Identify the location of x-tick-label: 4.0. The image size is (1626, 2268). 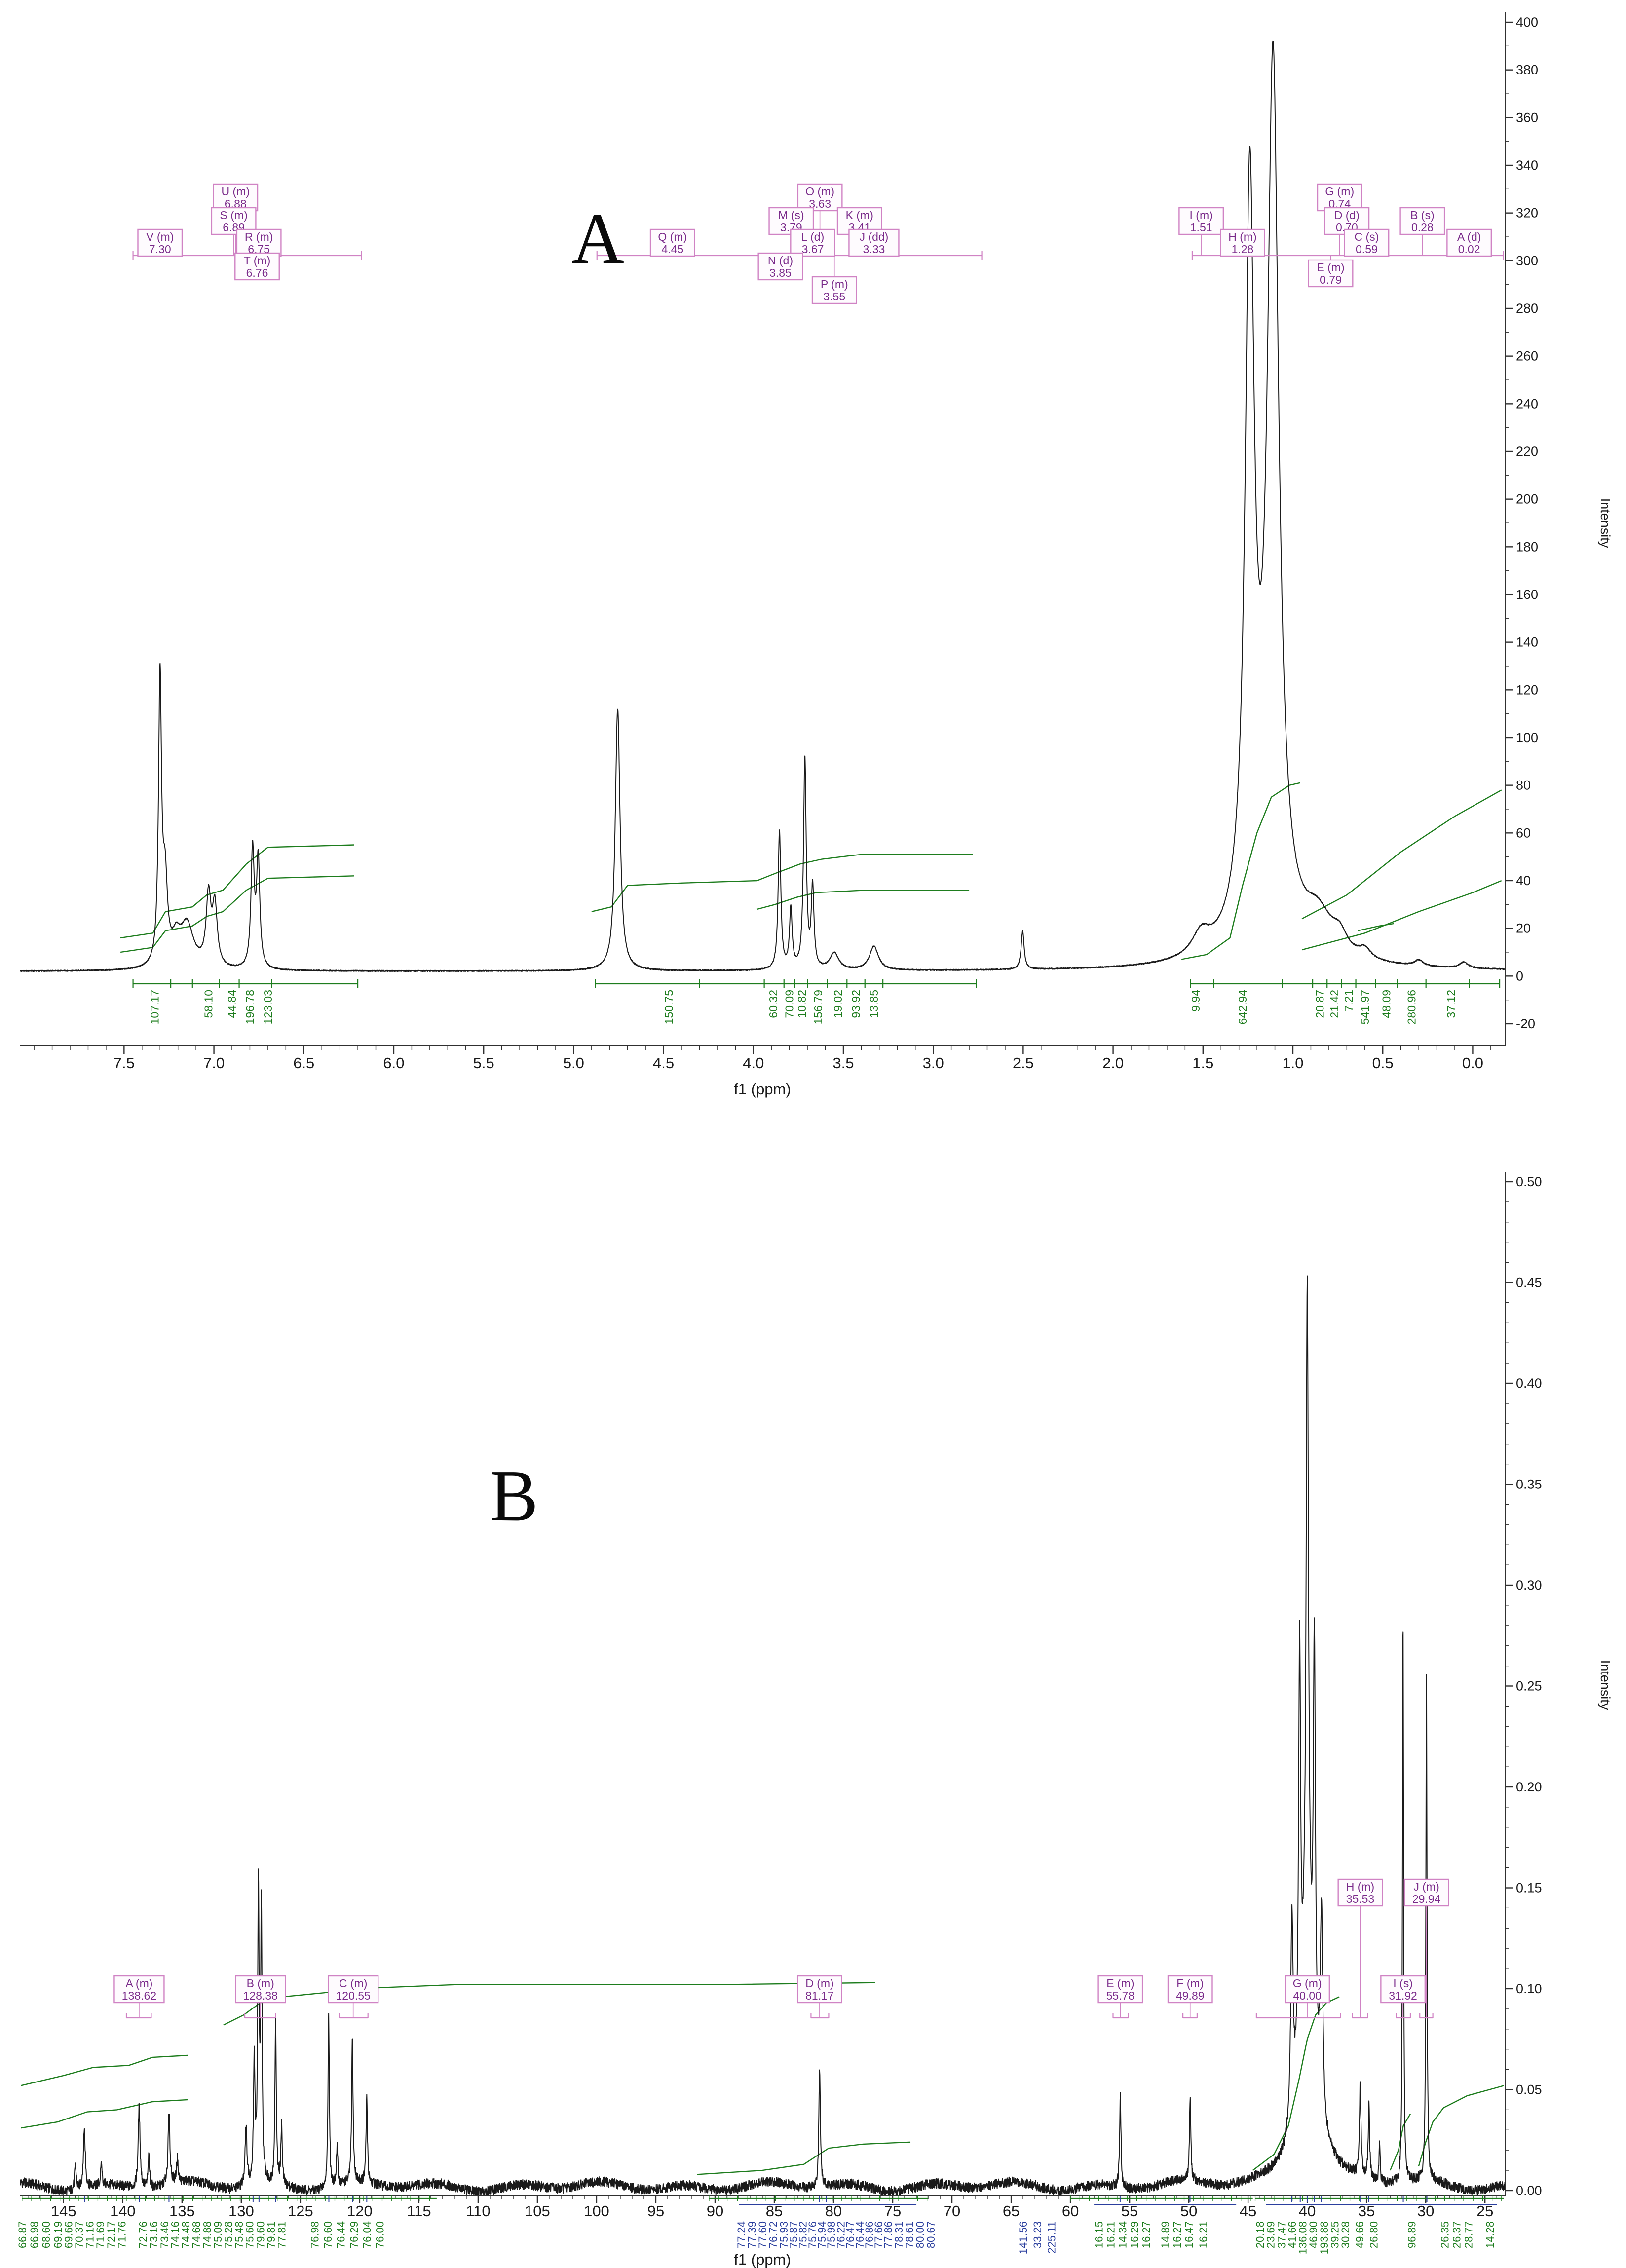
(753, 1063).